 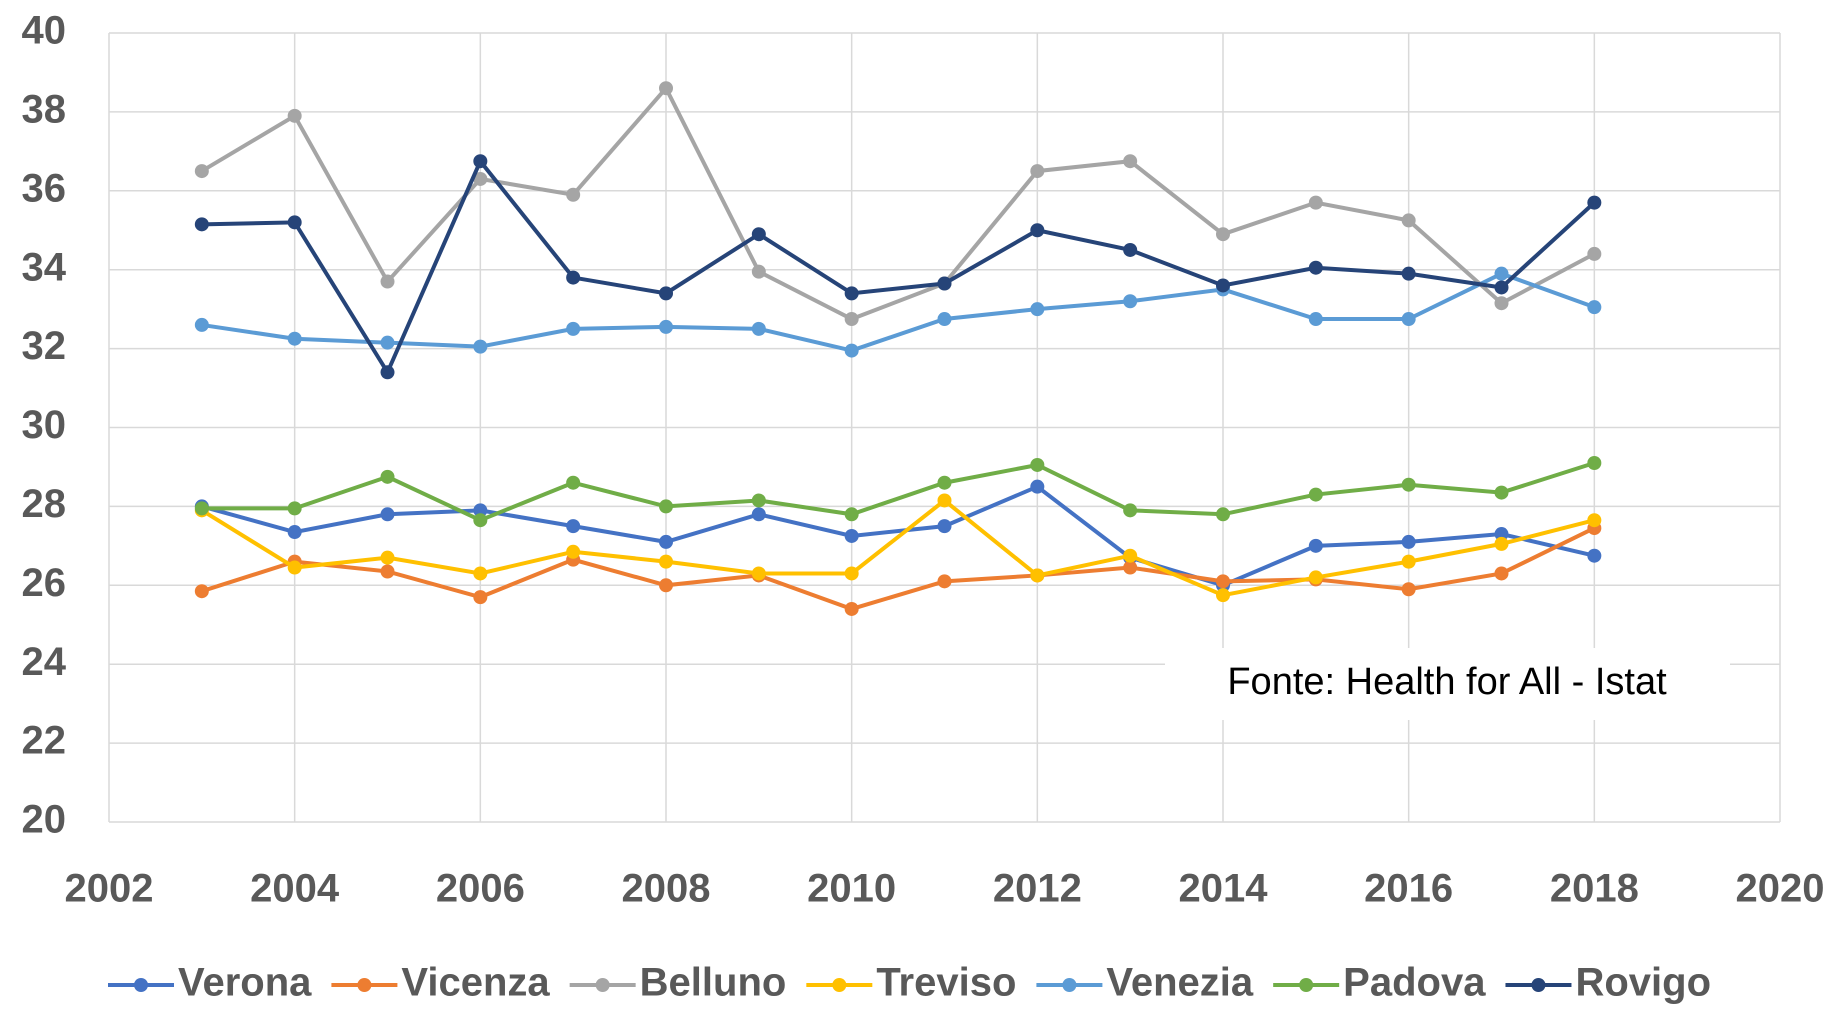 I want to click on y-tick-label: 32, so click(x=44, y=346).